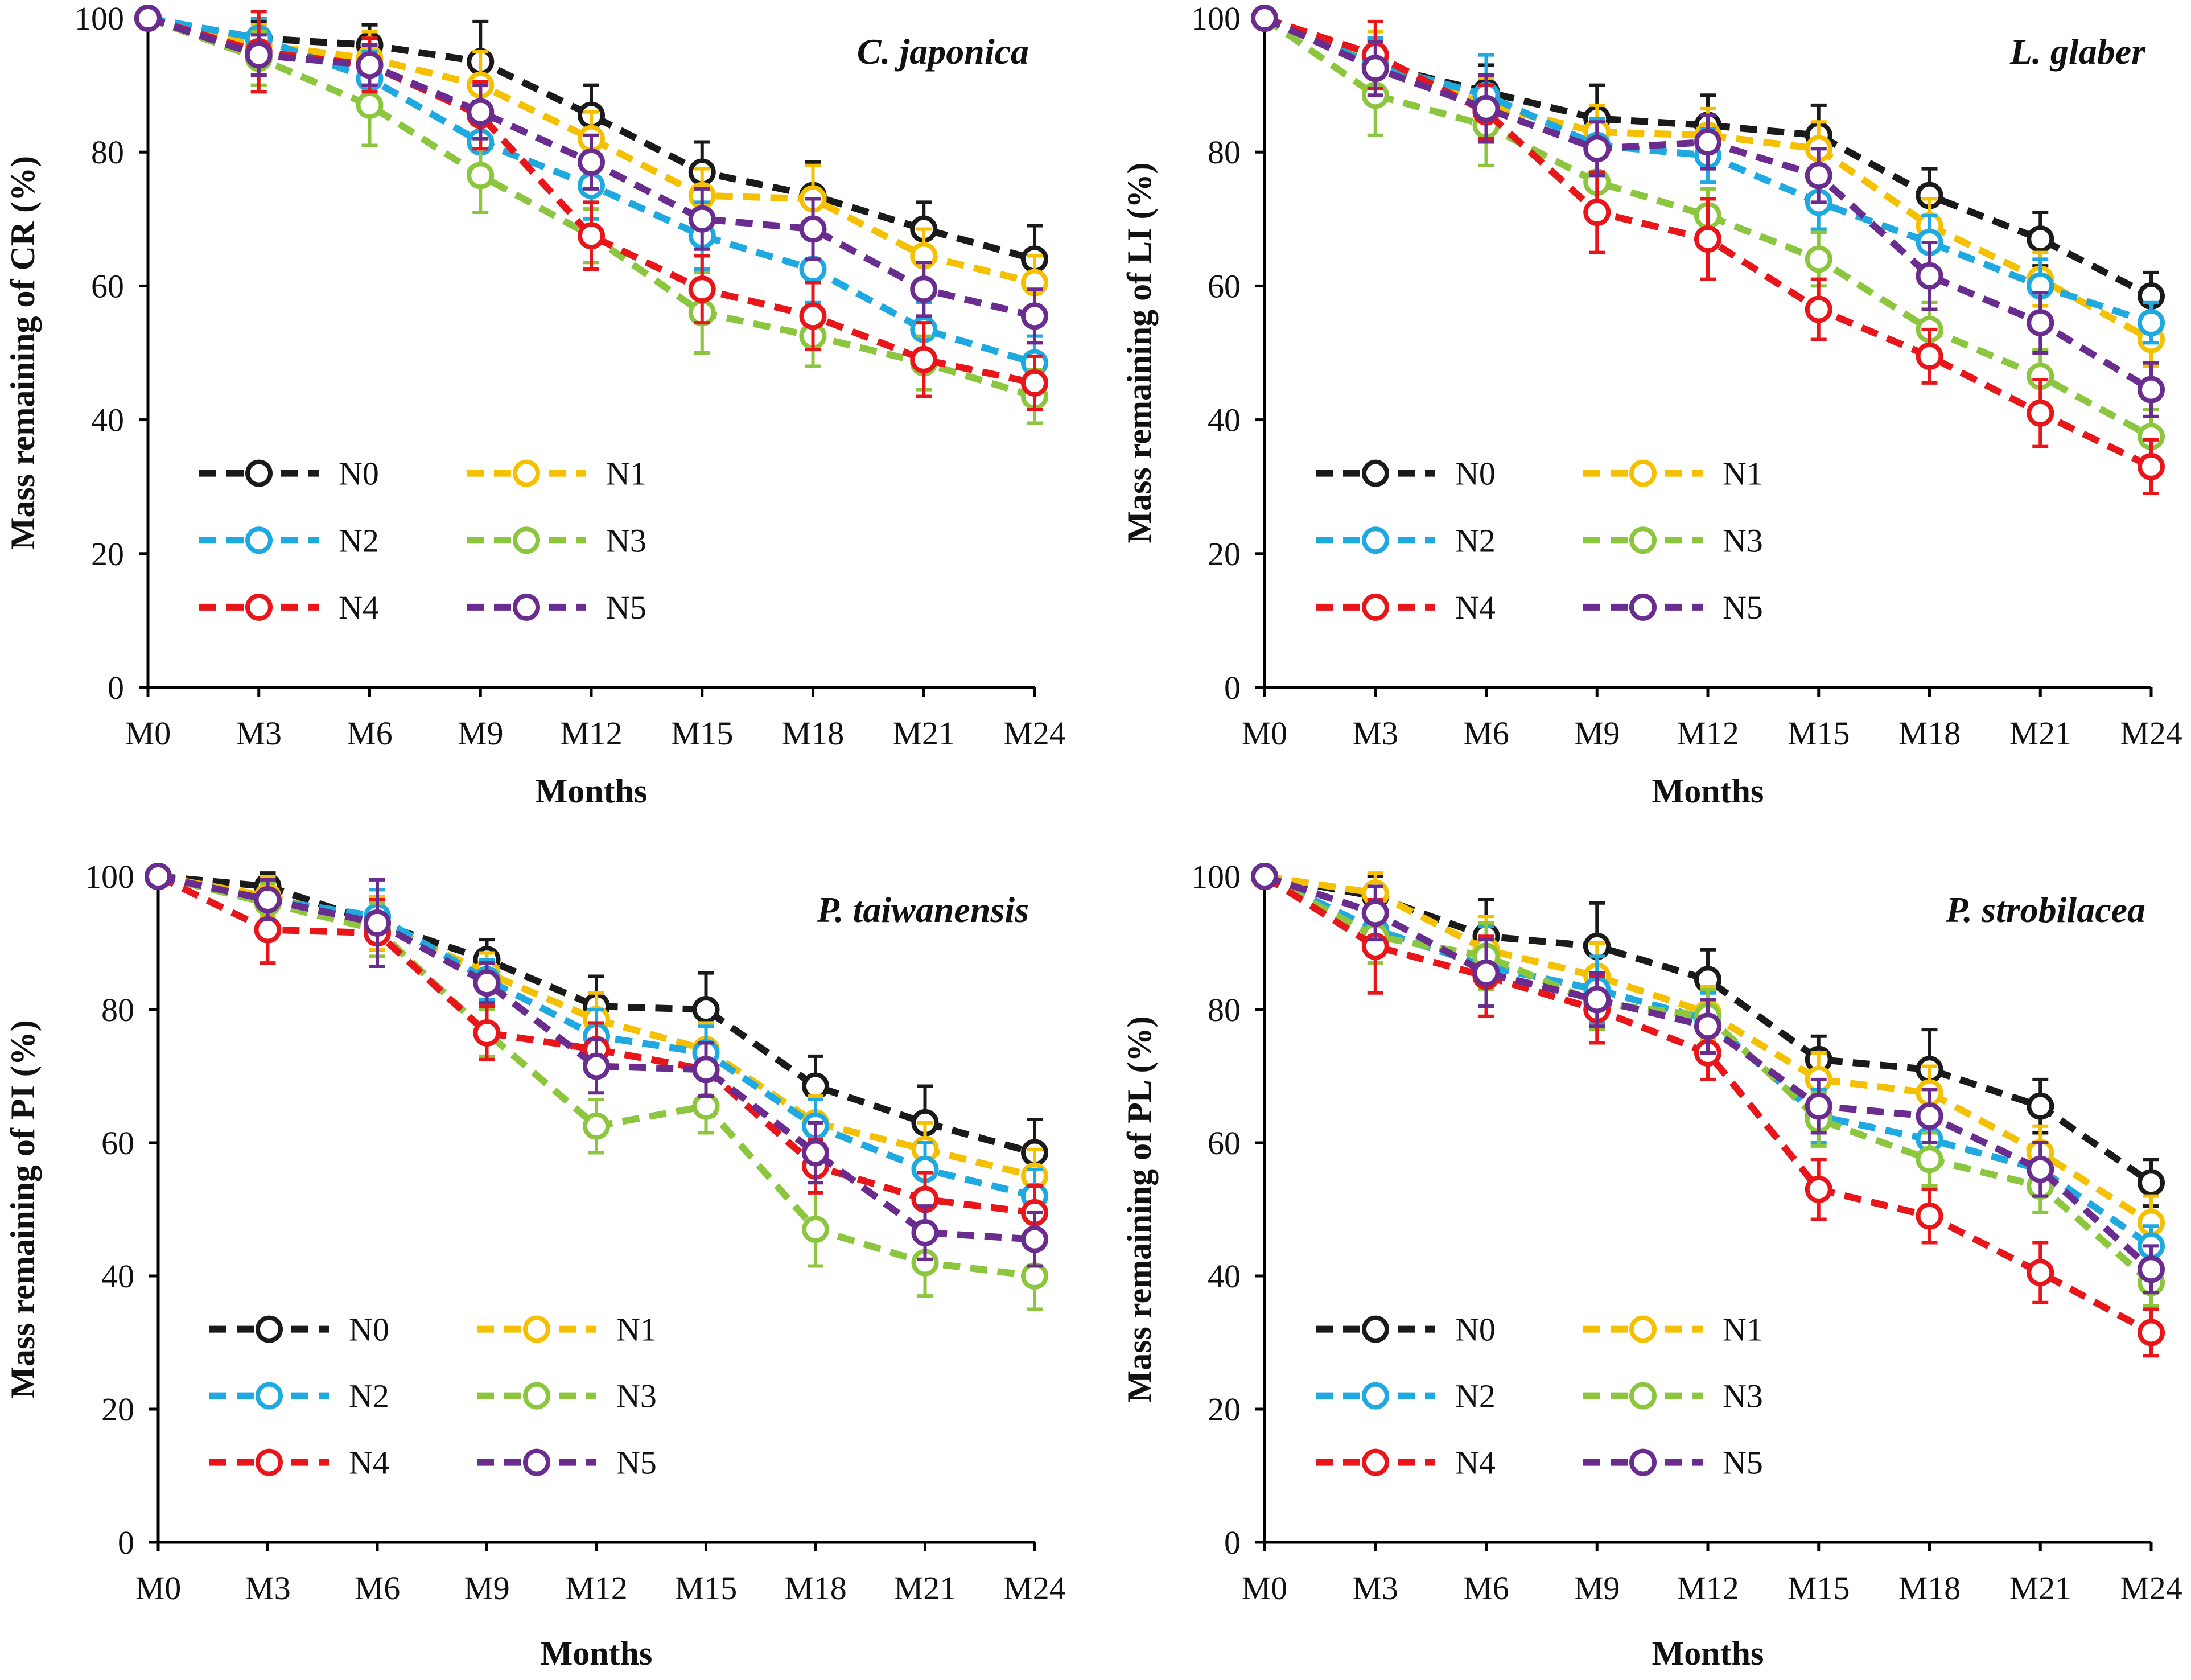 Image resolution: width=2191 pixels, height=1680 pixels. Describe the element at coordinates (1139, 1209) in the screenshot. I see `y-axis-title: Mass remaining of PL (%)` at that location.